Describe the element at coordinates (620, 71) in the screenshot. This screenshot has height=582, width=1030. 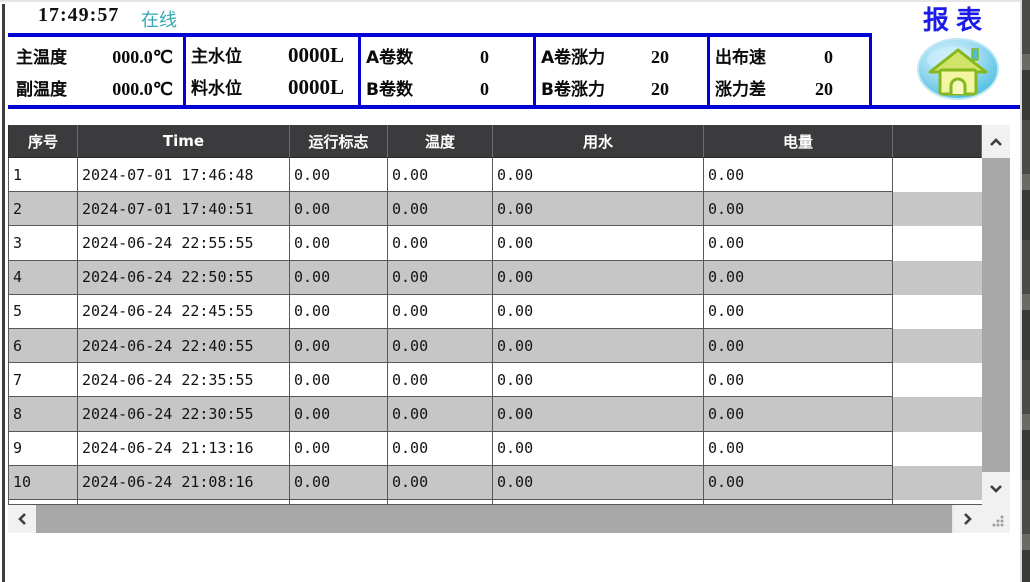
I see `status-panel-section: A卷涨力 20 B卷涨力 20` at that location.